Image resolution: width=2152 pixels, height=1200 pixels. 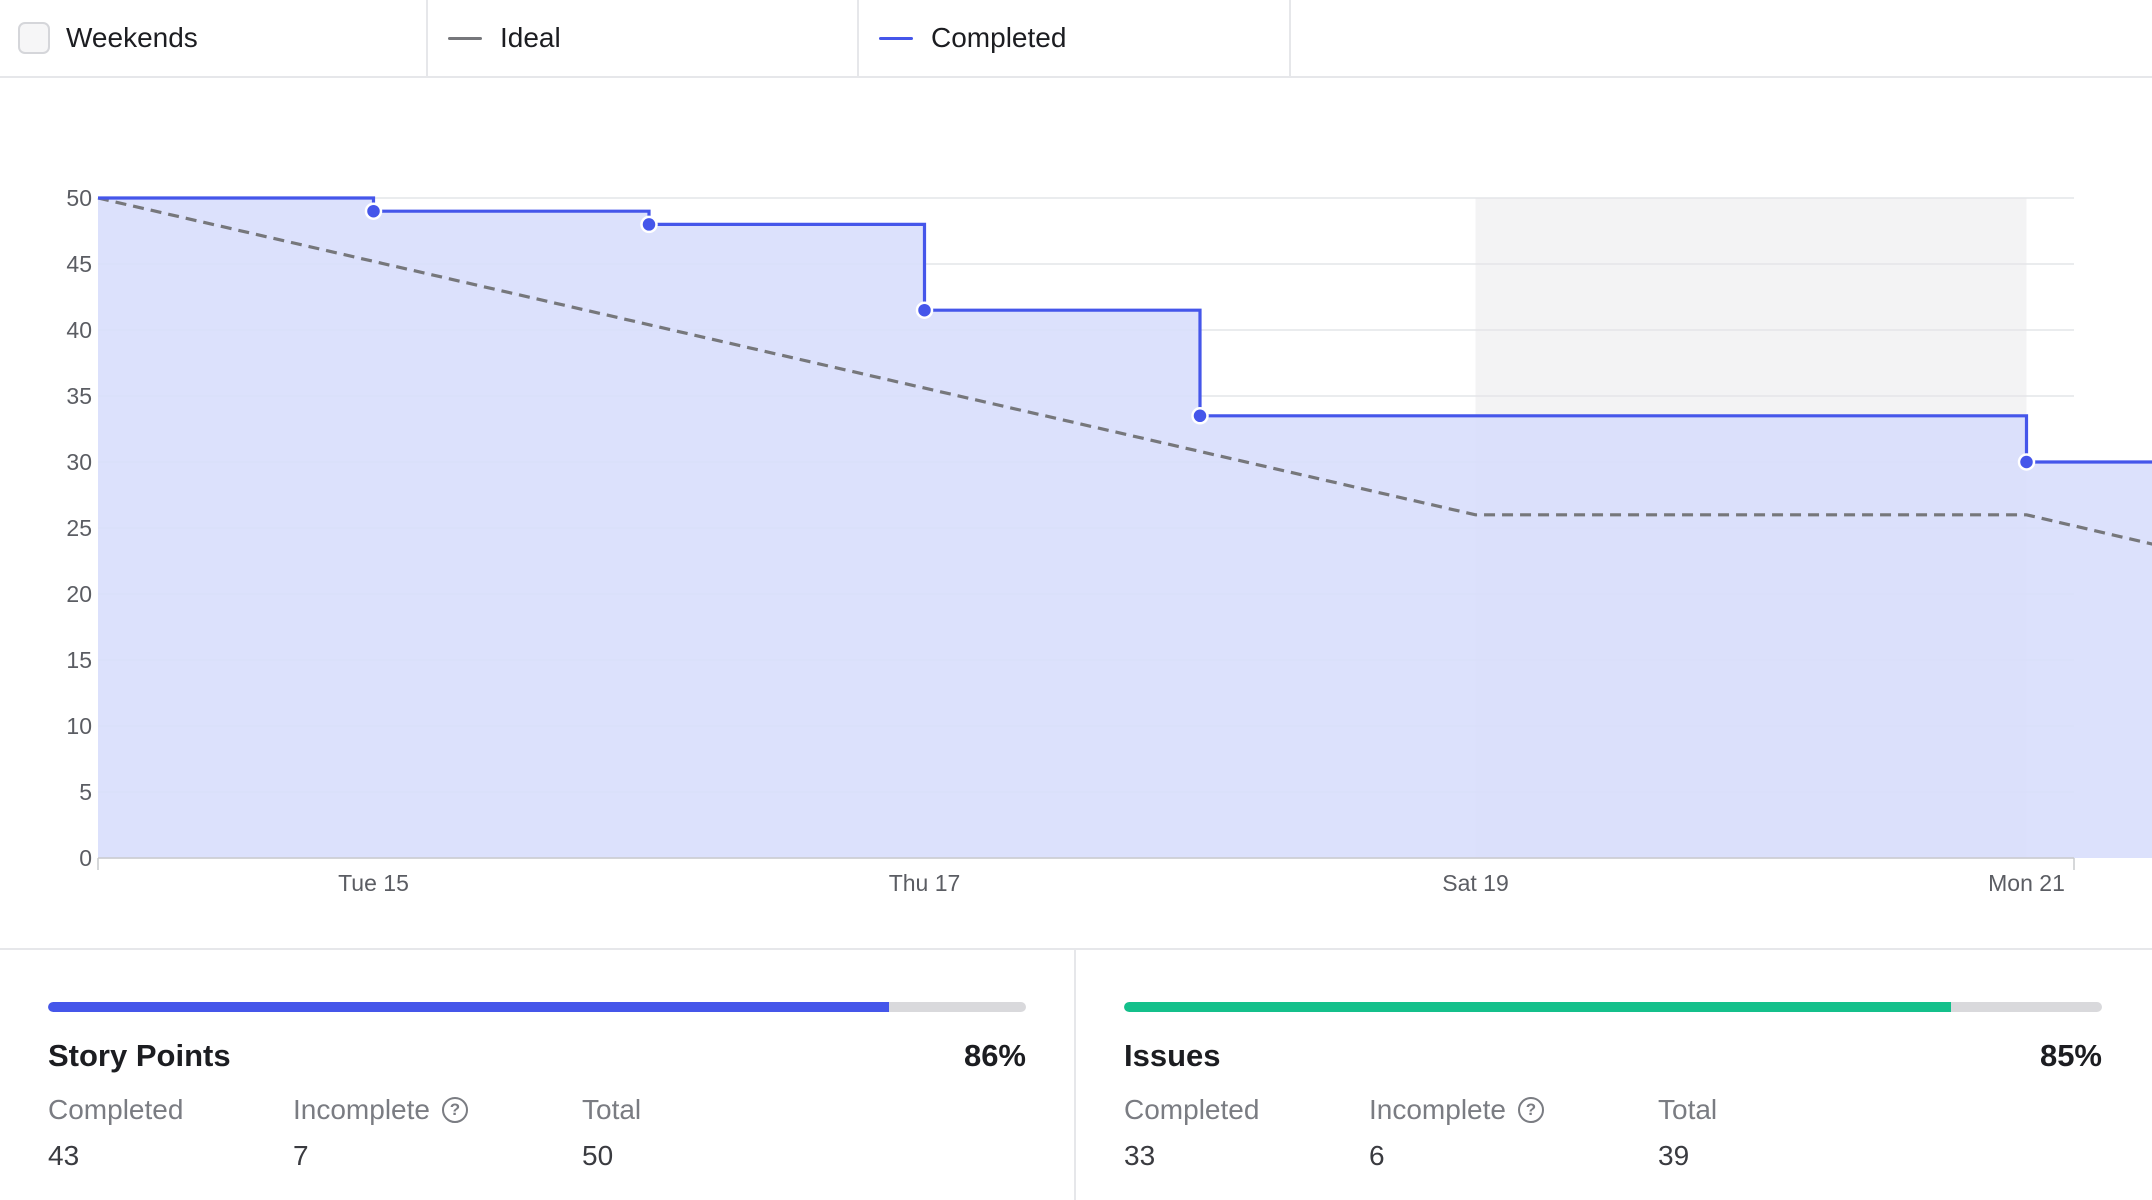 I want to click on completed-value: 33, so click(x=1140, y=1155).